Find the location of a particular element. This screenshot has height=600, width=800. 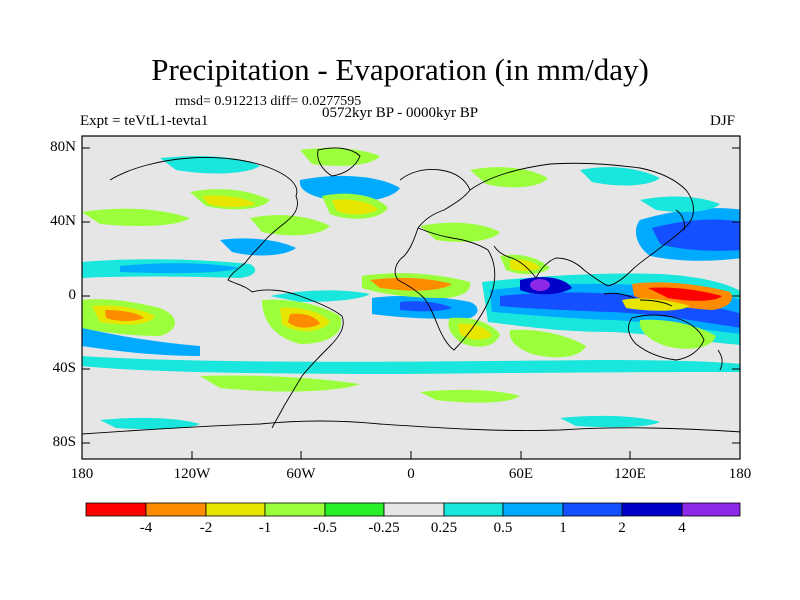

gulf-wet is located at coordinates (258, 247).